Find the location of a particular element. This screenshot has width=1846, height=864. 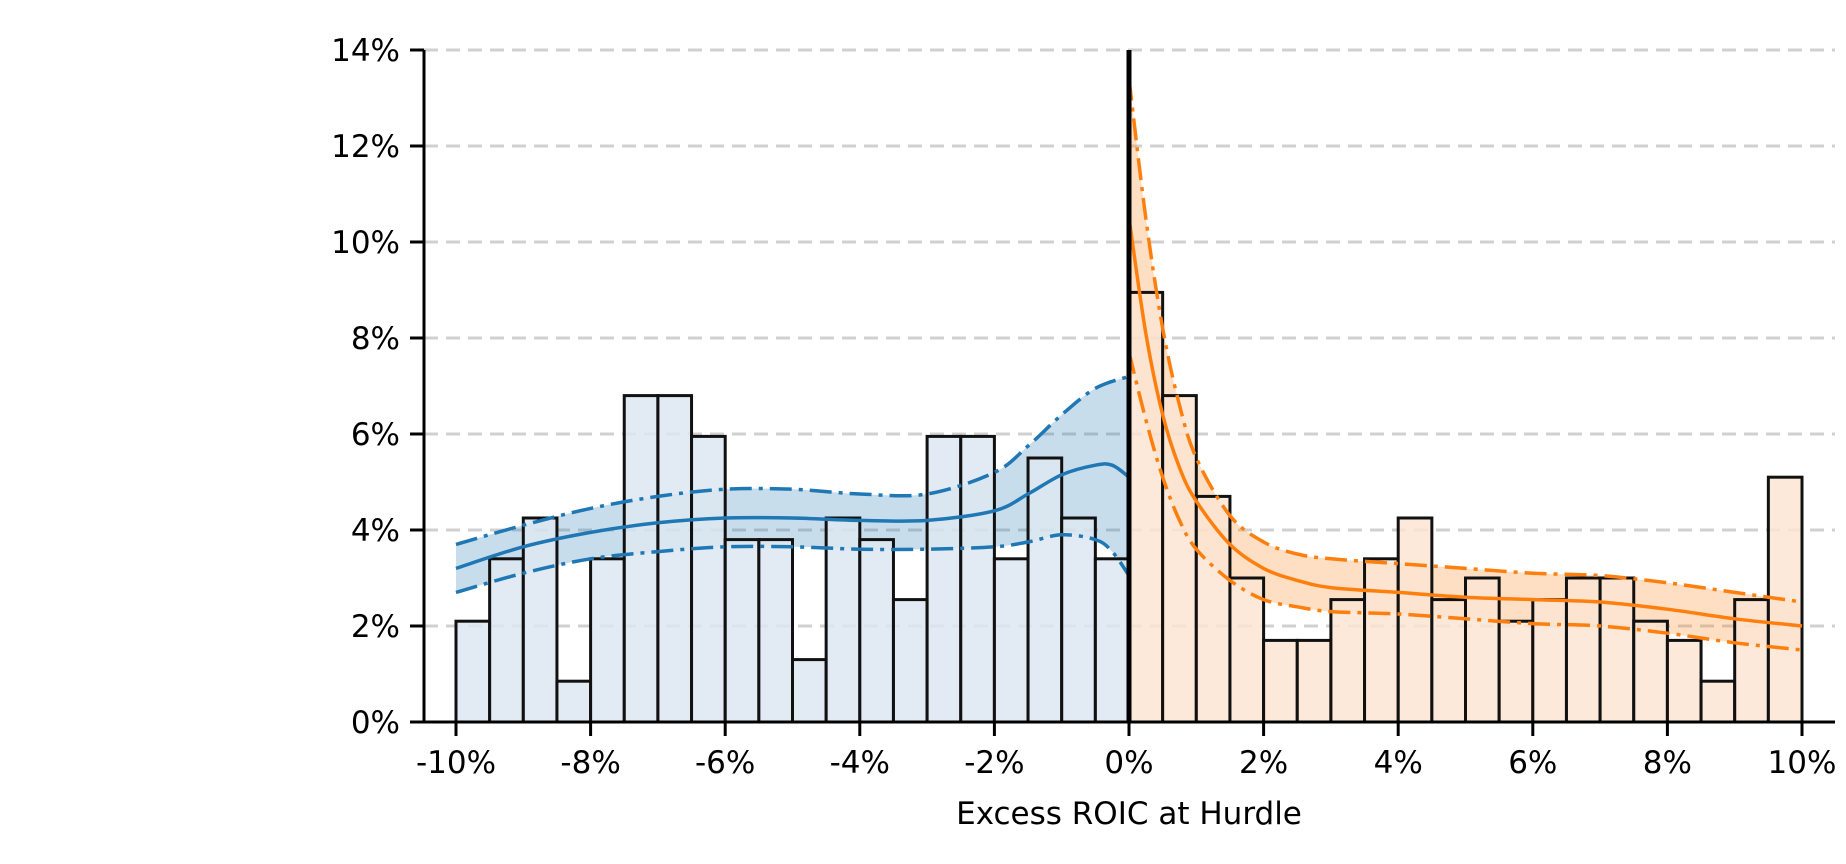

fit-line-negative is located at coordinates (793, 516).